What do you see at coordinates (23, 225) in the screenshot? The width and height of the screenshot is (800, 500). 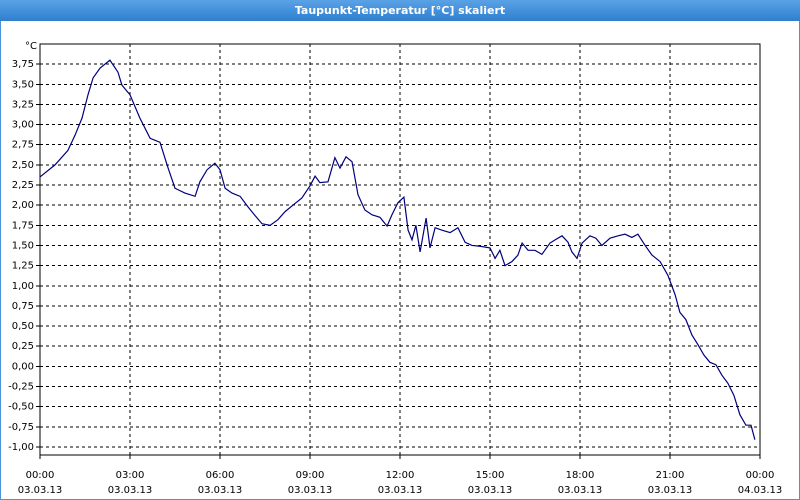 I see `y-tick-label: 1,75` at bounding box center [23, 225].